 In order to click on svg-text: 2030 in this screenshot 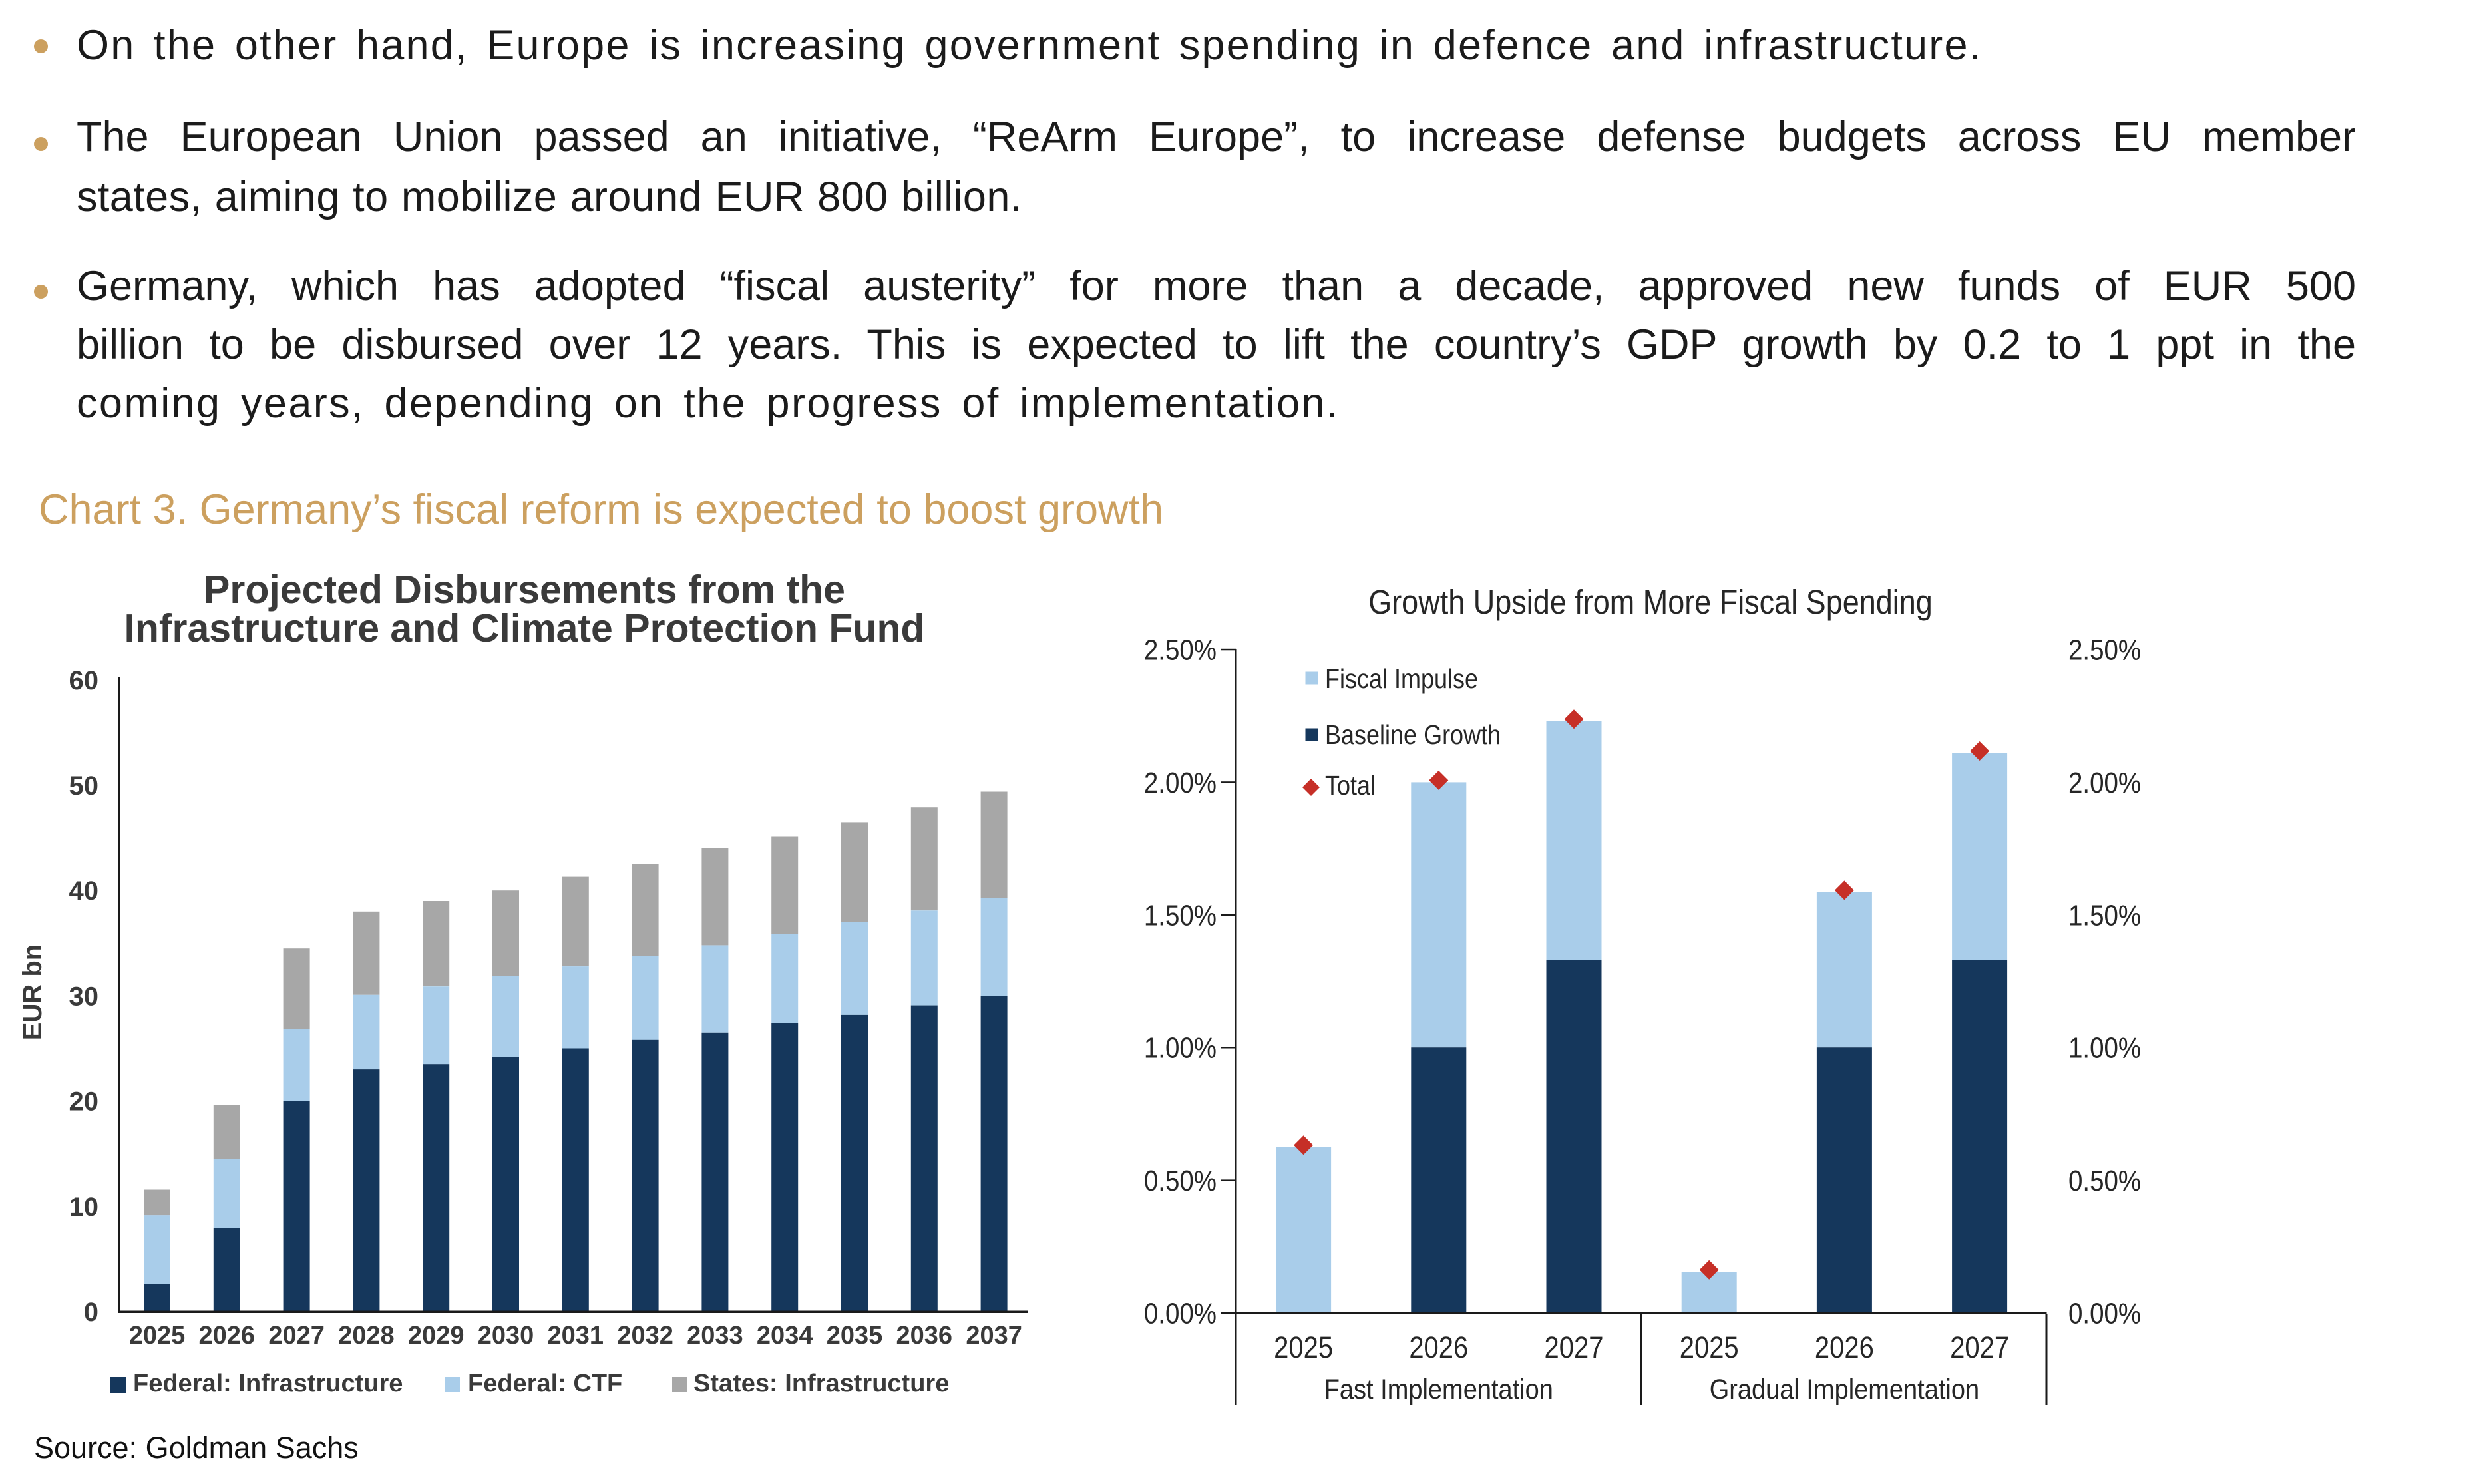, I will do `click(506, 1336)`.